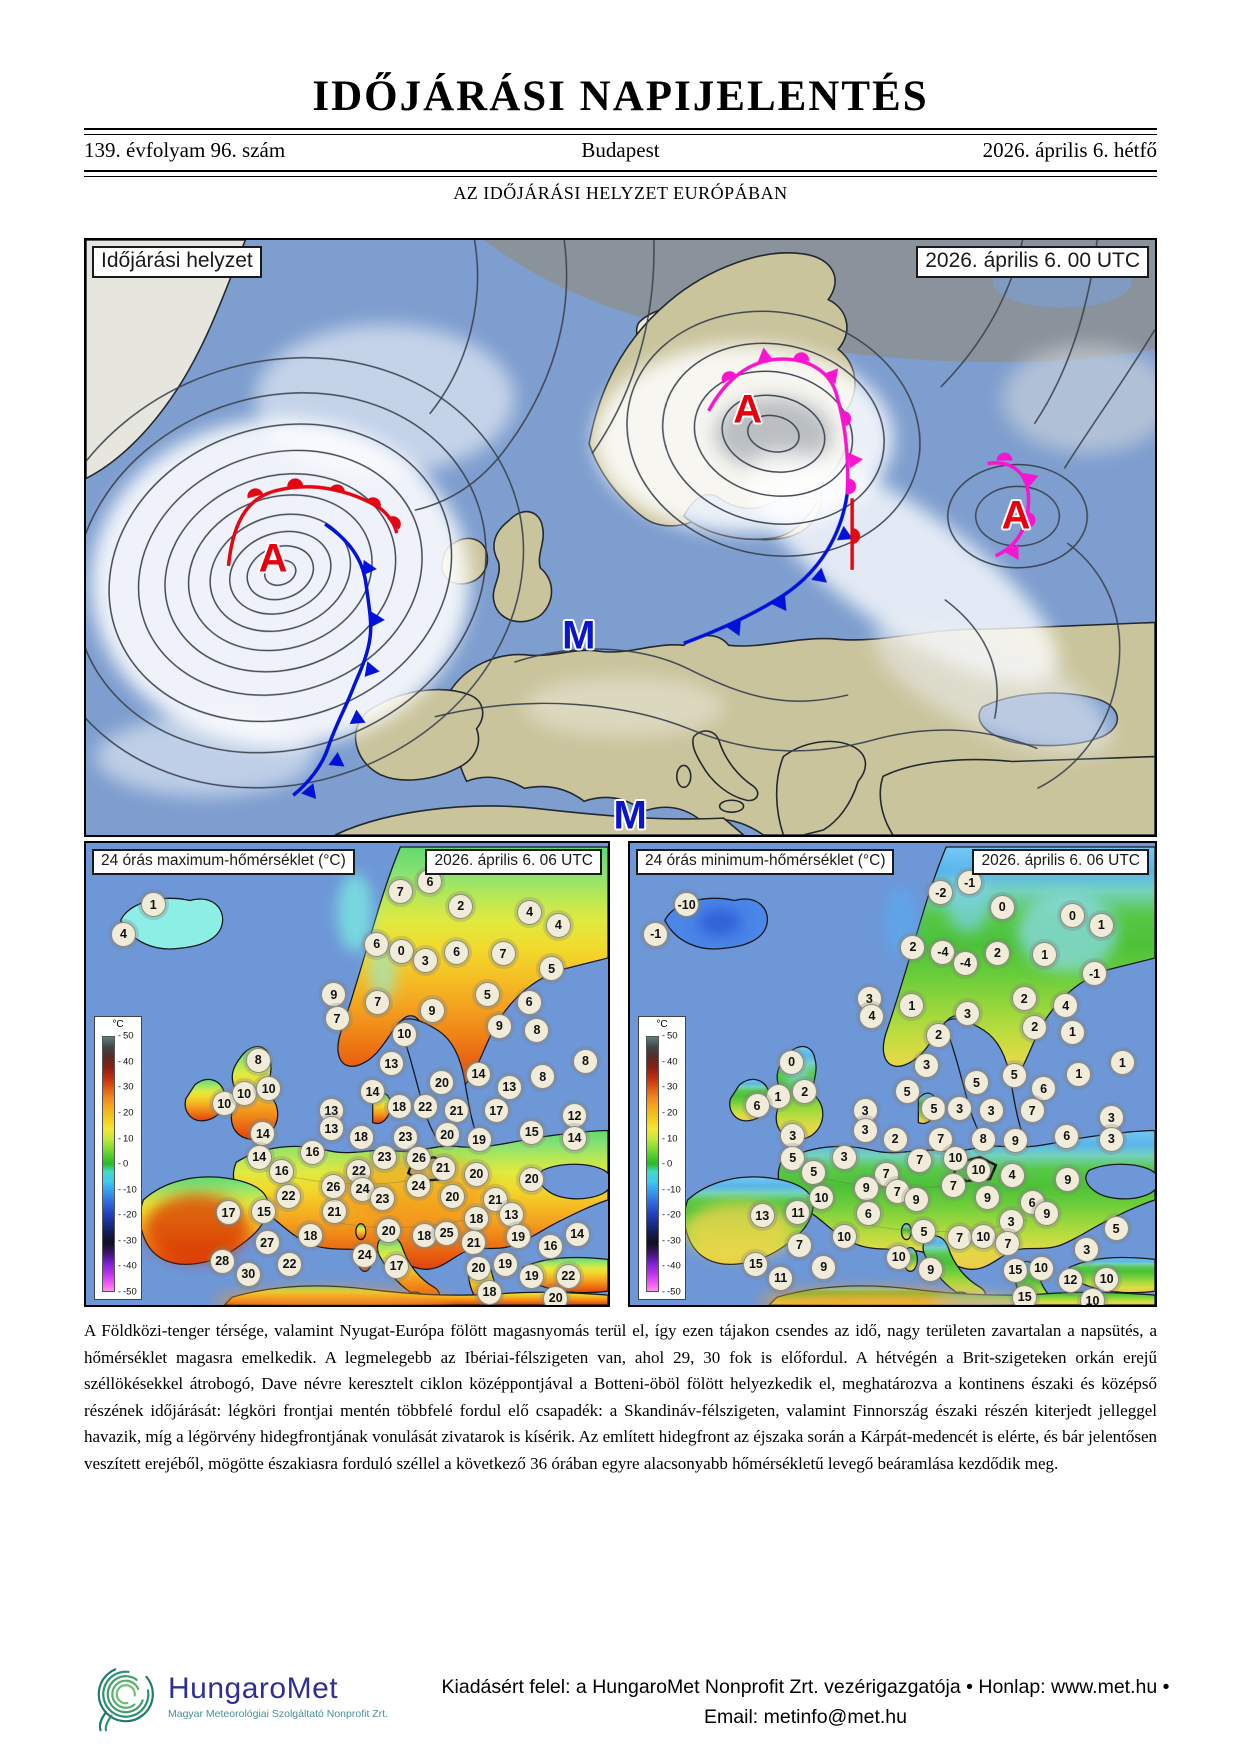 Image resolution: width=1241 pixels, height=1754 pixels. I want to click on colorbar-tick: 20, so click(126, 1112).